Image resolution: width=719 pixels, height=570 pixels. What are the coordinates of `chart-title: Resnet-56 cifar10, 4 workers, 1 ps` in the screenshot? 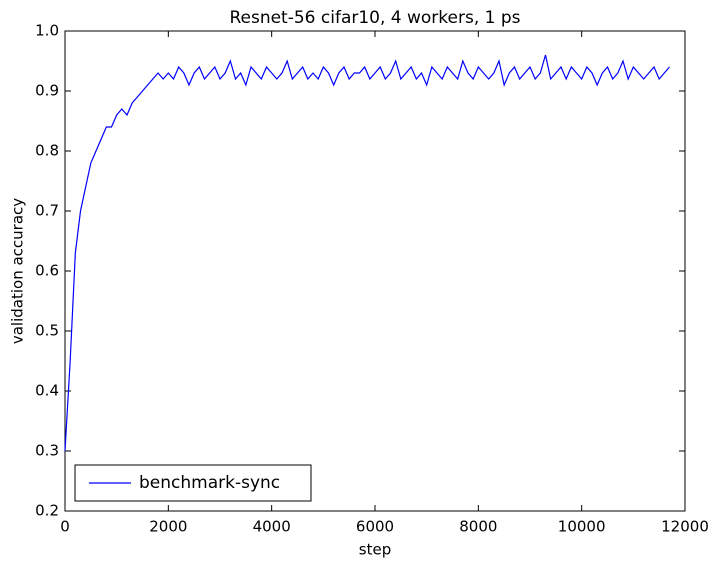 It's located at (374, 18).